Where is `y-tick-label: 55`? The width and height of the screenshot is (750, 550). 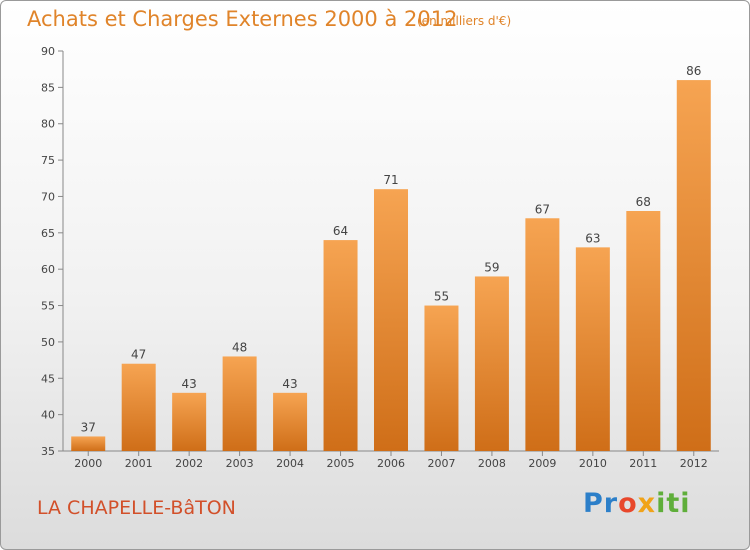 y-tick-label: 55 is located at coordinates (48, 306).